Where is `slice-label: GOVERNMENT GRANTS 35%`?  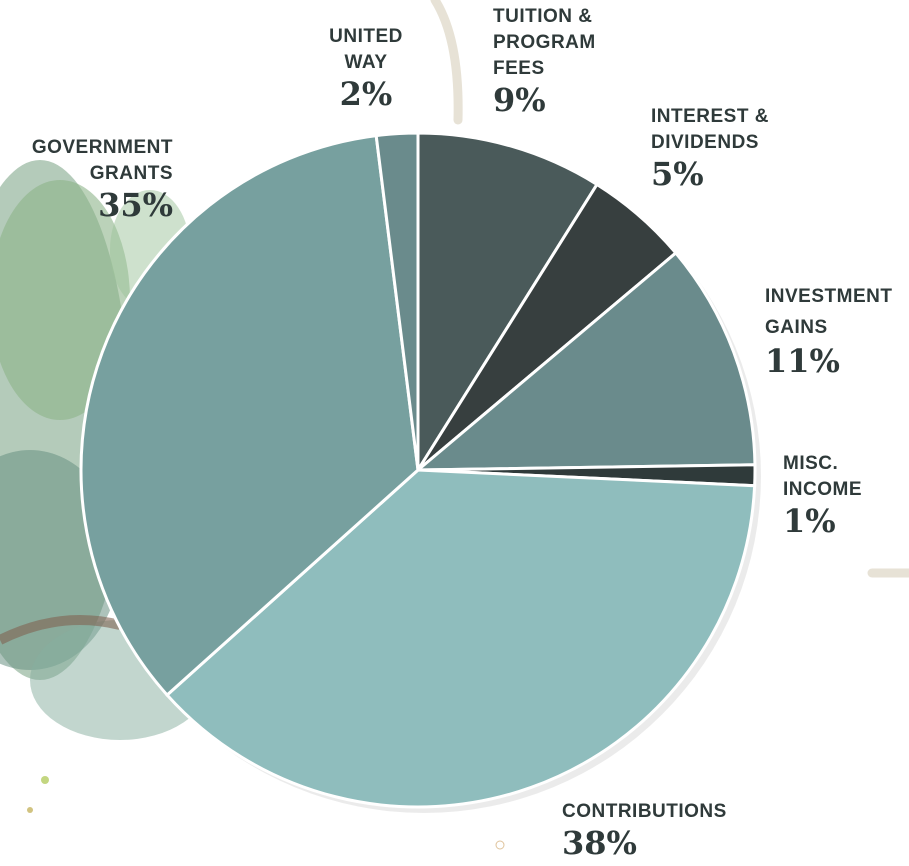
slice-label: GOVERNMENT GRANTS 35% is located at coordinates (86, 179).